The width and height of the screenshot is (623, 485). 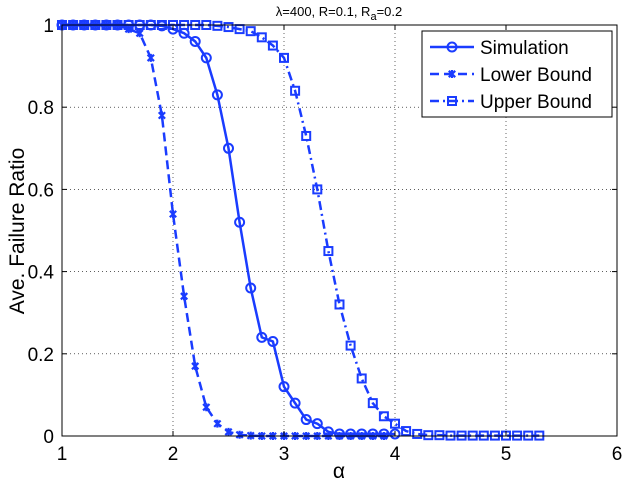 I want to click on y-tick-label: 0.6, so click(x=41, y=190).